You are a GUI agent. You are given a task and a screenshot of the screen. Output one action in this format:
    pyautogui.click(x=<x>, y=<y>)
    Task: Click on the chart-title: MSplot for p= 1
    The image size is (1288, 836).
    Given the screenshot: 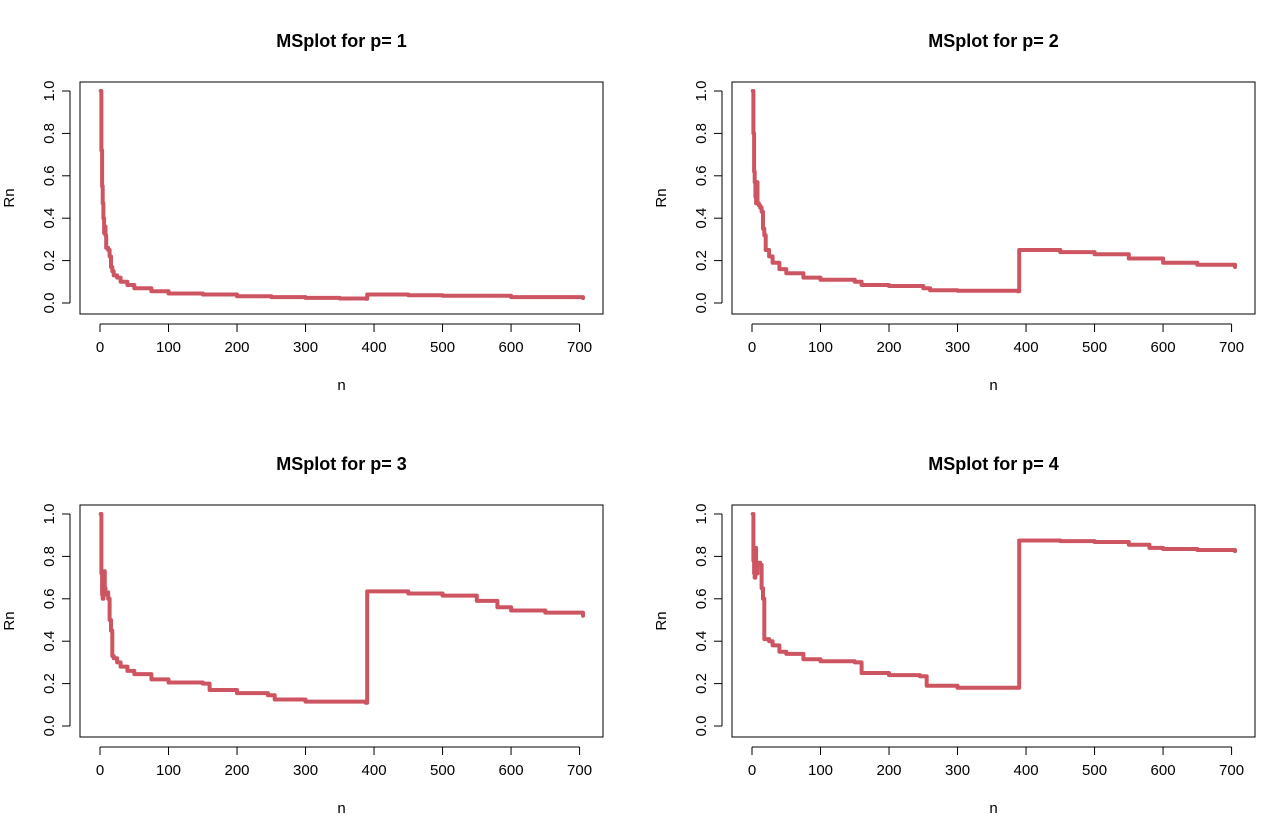 What is the action you would take?
    pyautogui.click(x=341, y=41)
    